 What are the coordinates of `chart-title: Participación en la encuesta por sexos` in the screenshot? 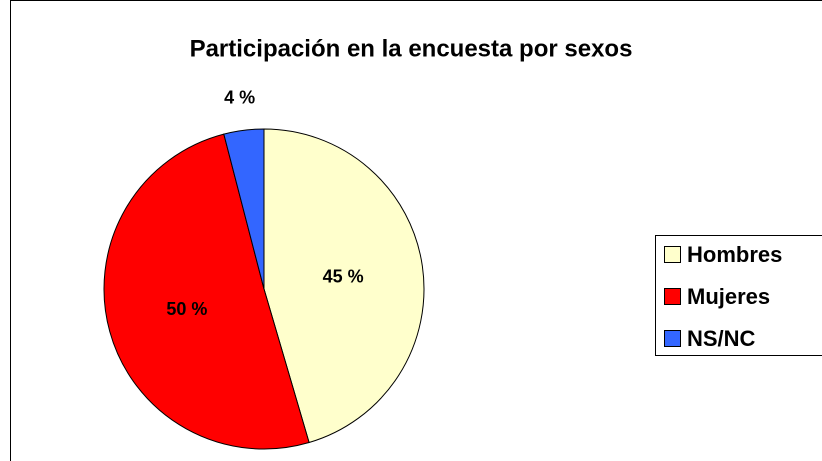 It's located at (411, 48).